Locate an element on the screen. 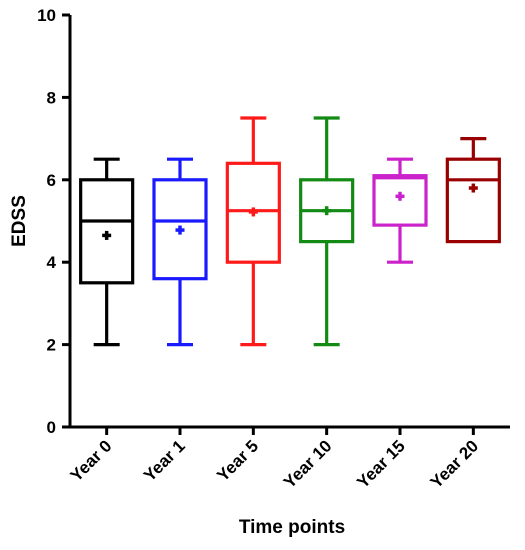 This screenshot has width=525, height=550. x-tick-label: Year 0 is located at coordinates (91, 460).